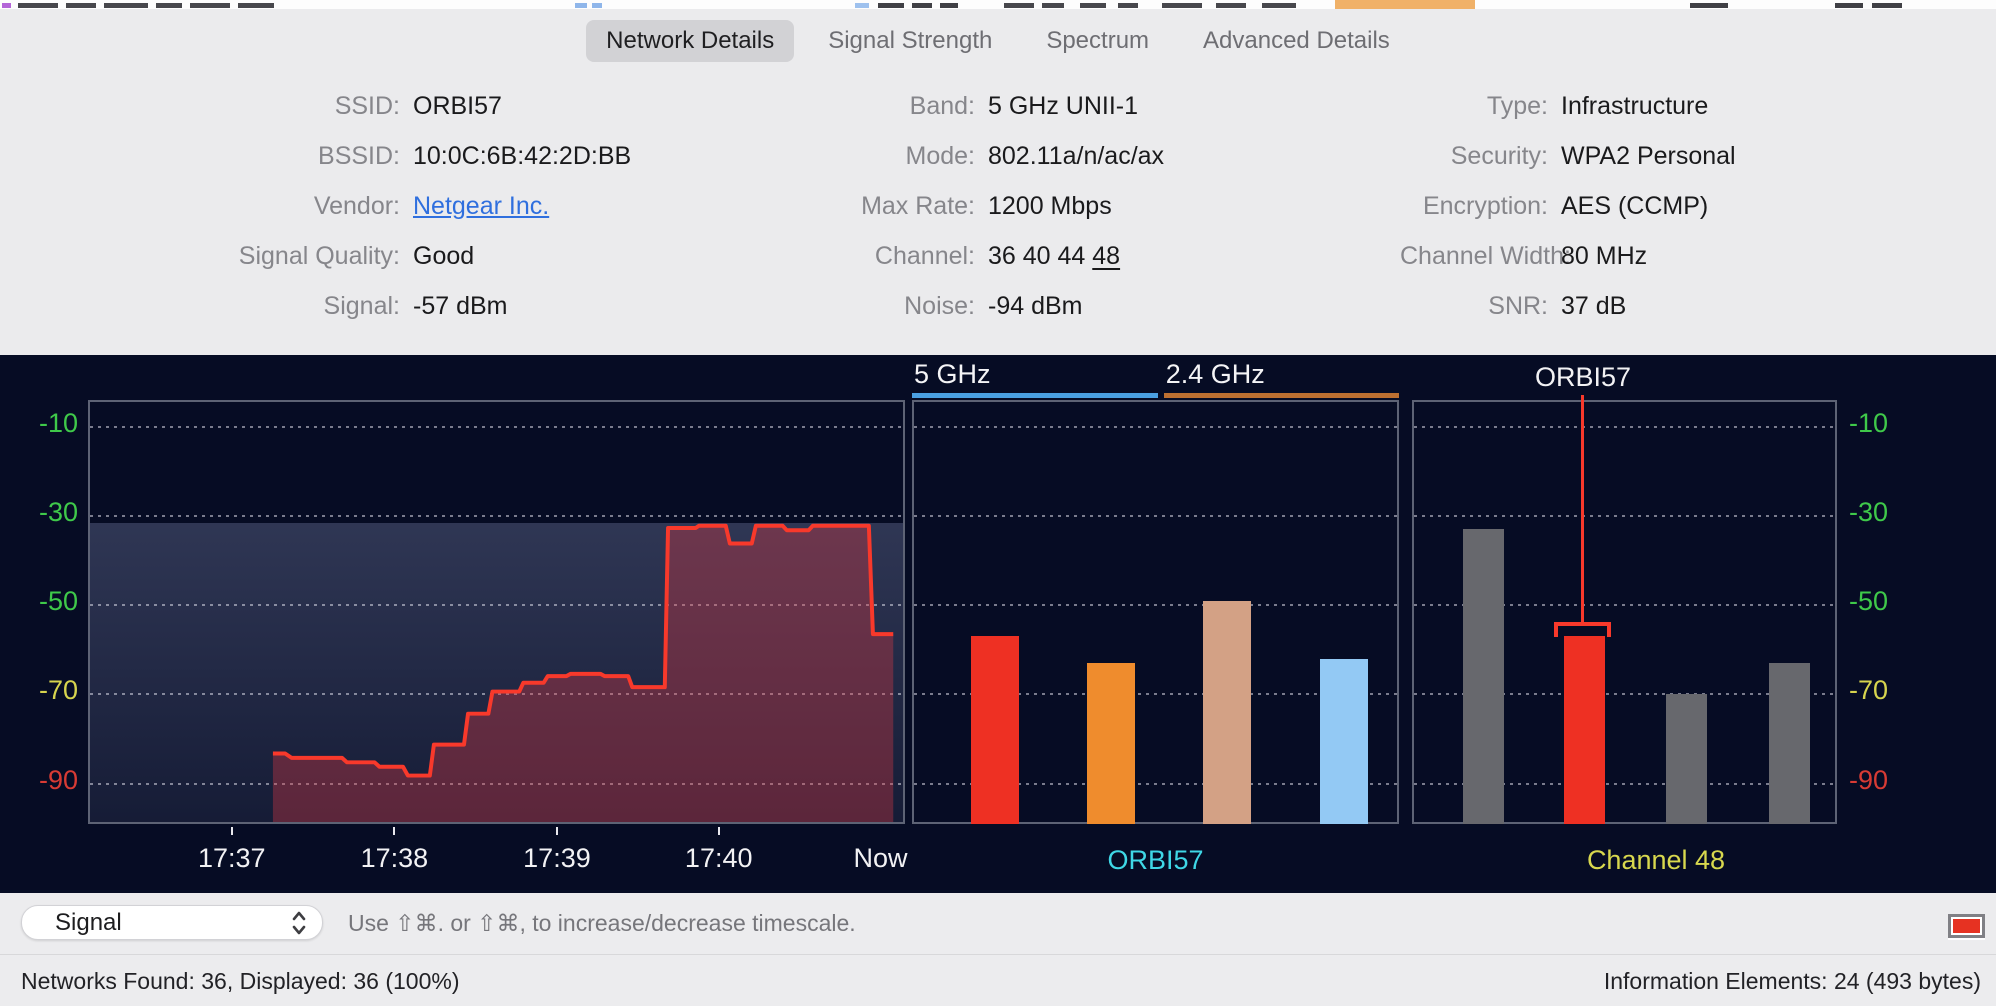 The image size is (1996, 1006). What do you see at coordinates (240, 980) in the screenshot?
I see `networks-found-status: Networks Found: 36, Displayed: 36 (100%)` at bounding box center [240, 980].